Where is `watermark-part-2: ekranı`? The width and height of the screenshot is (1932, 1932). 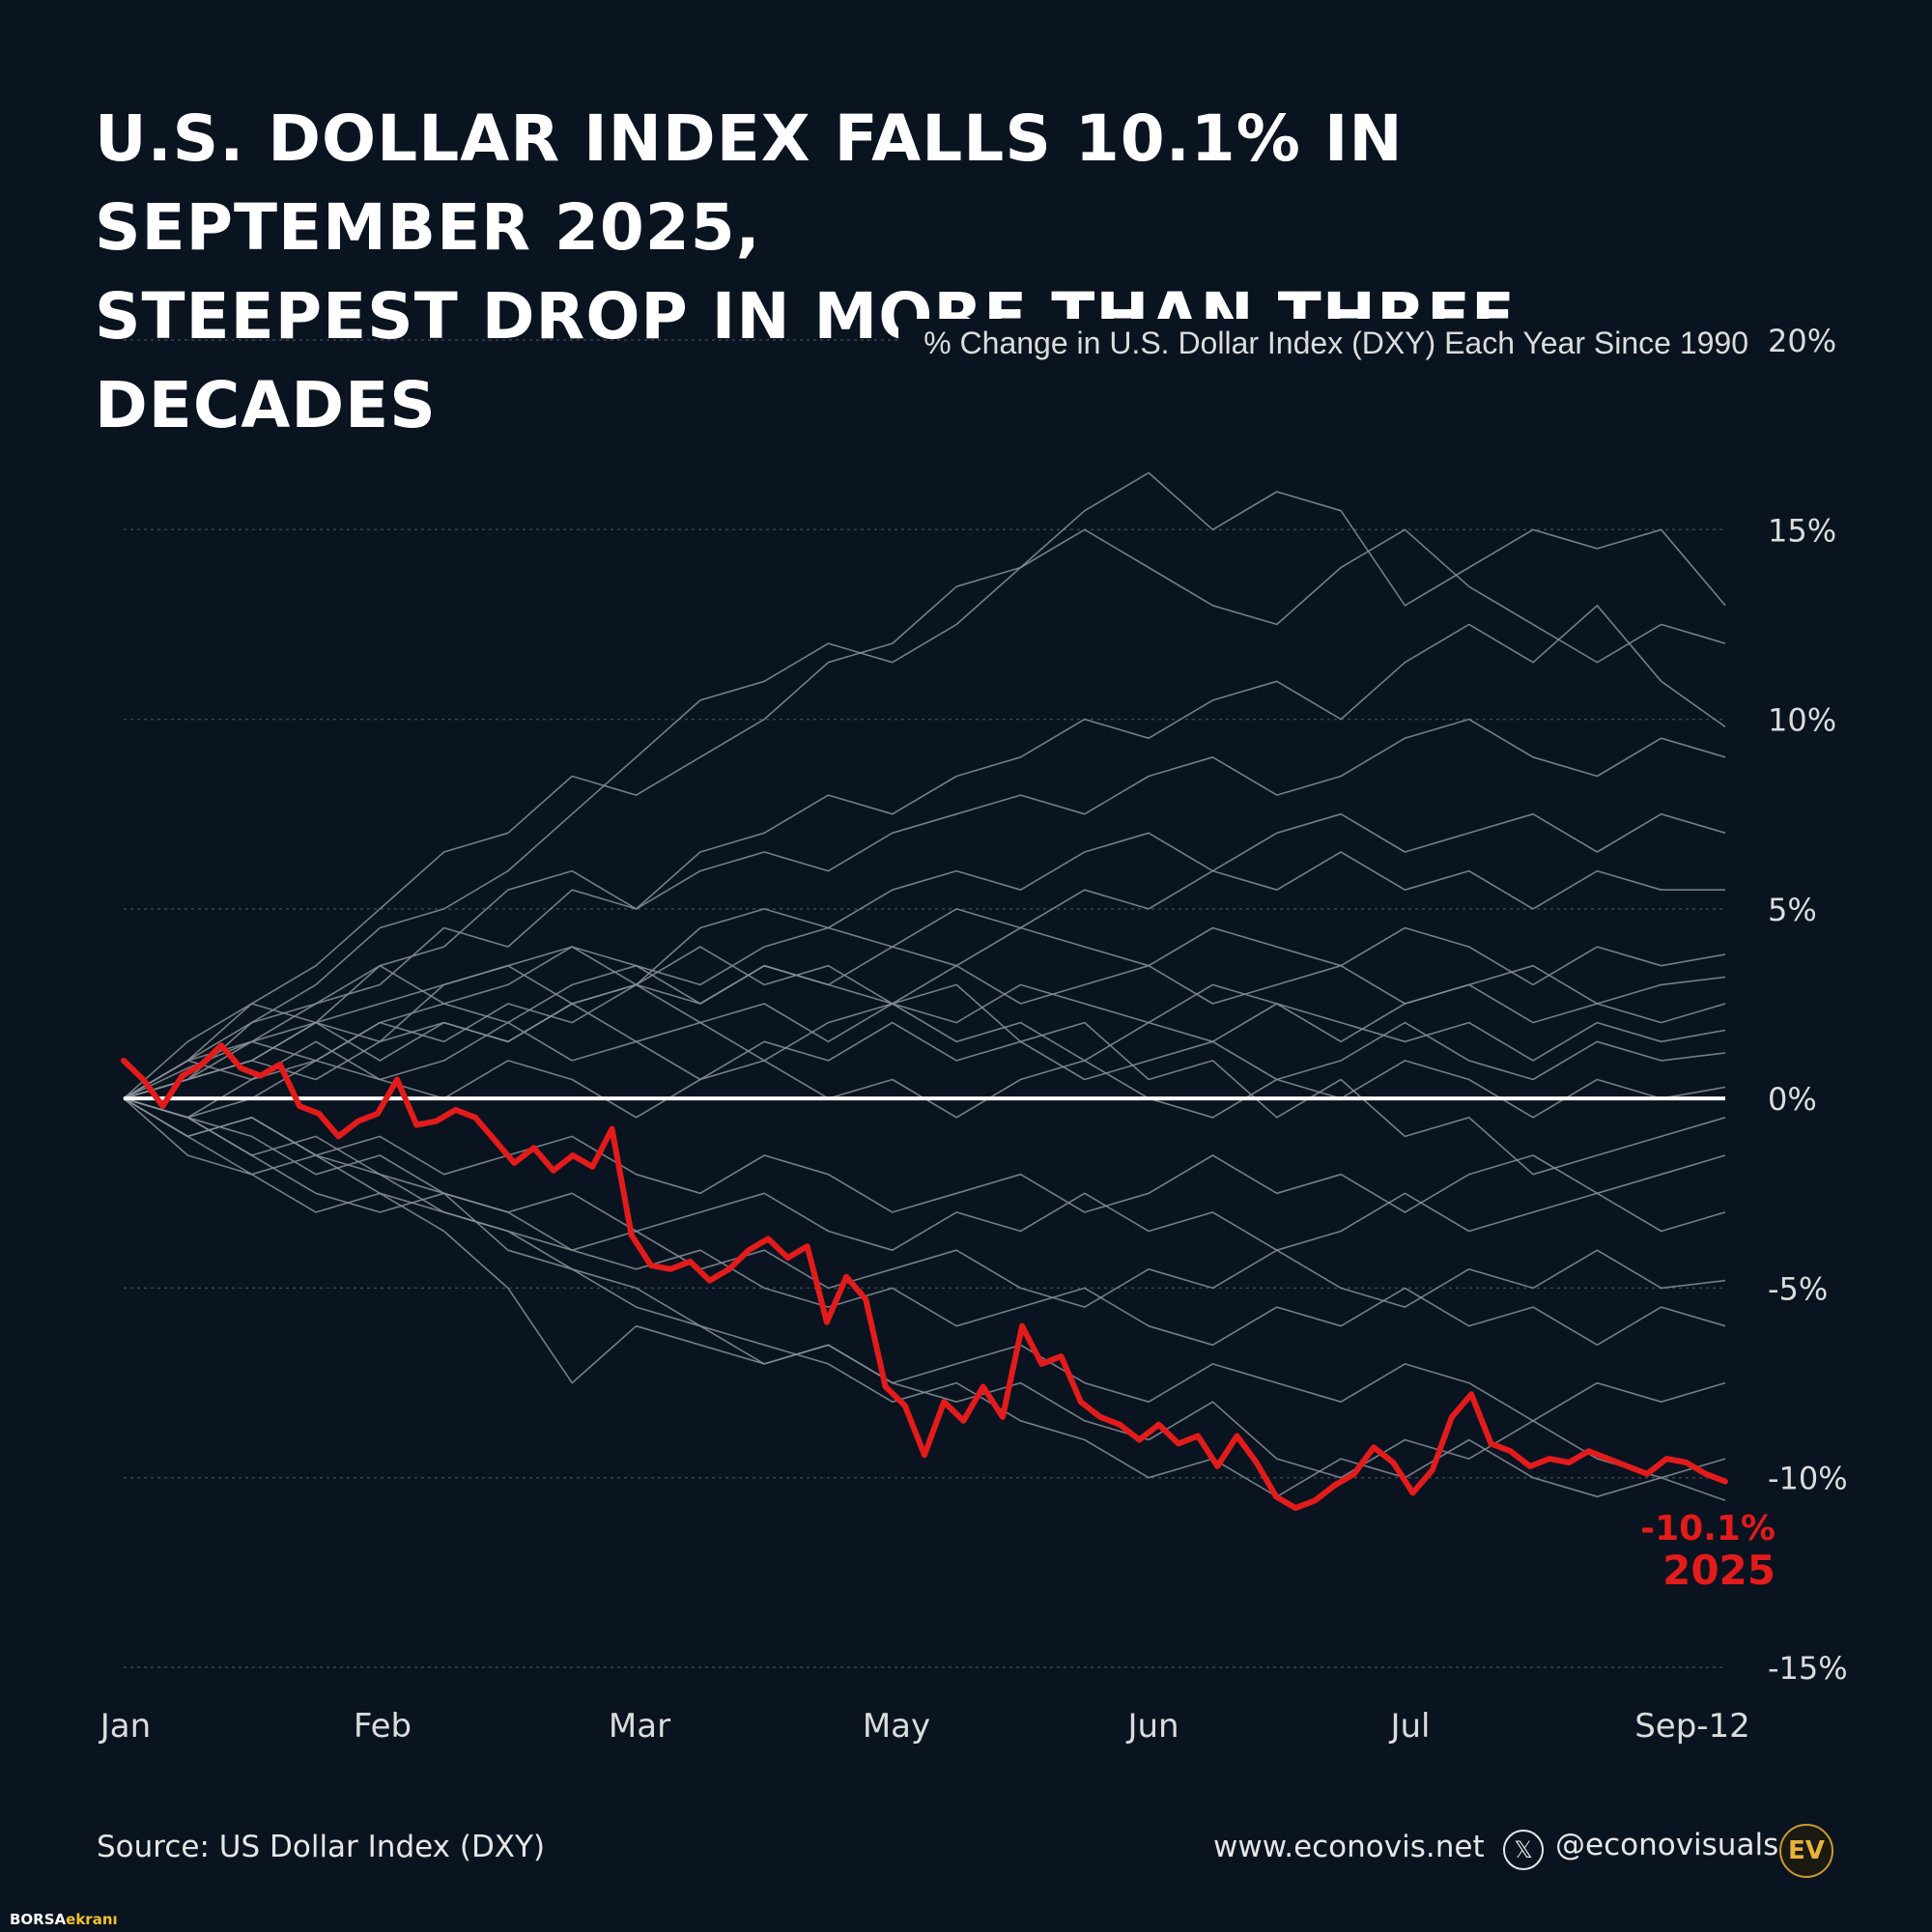 watermark-part-2: ekranı is located at coordinates (92, 1919).